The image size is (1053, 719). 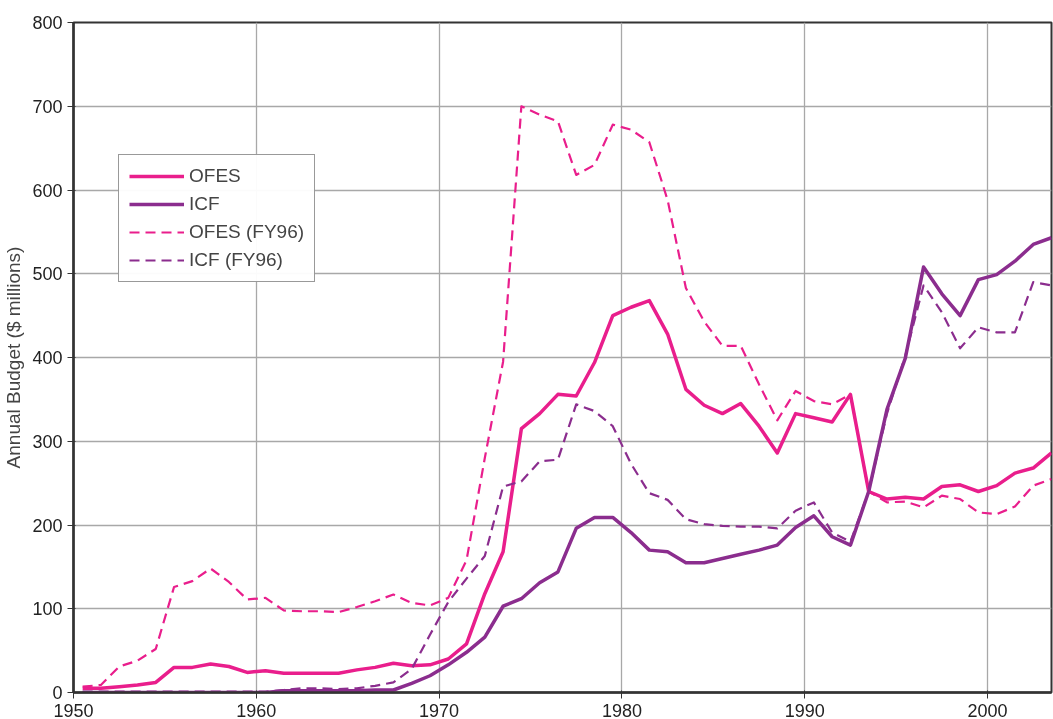 I want to click on legend-label: OFES (FY96), so click(x=247, y=232).